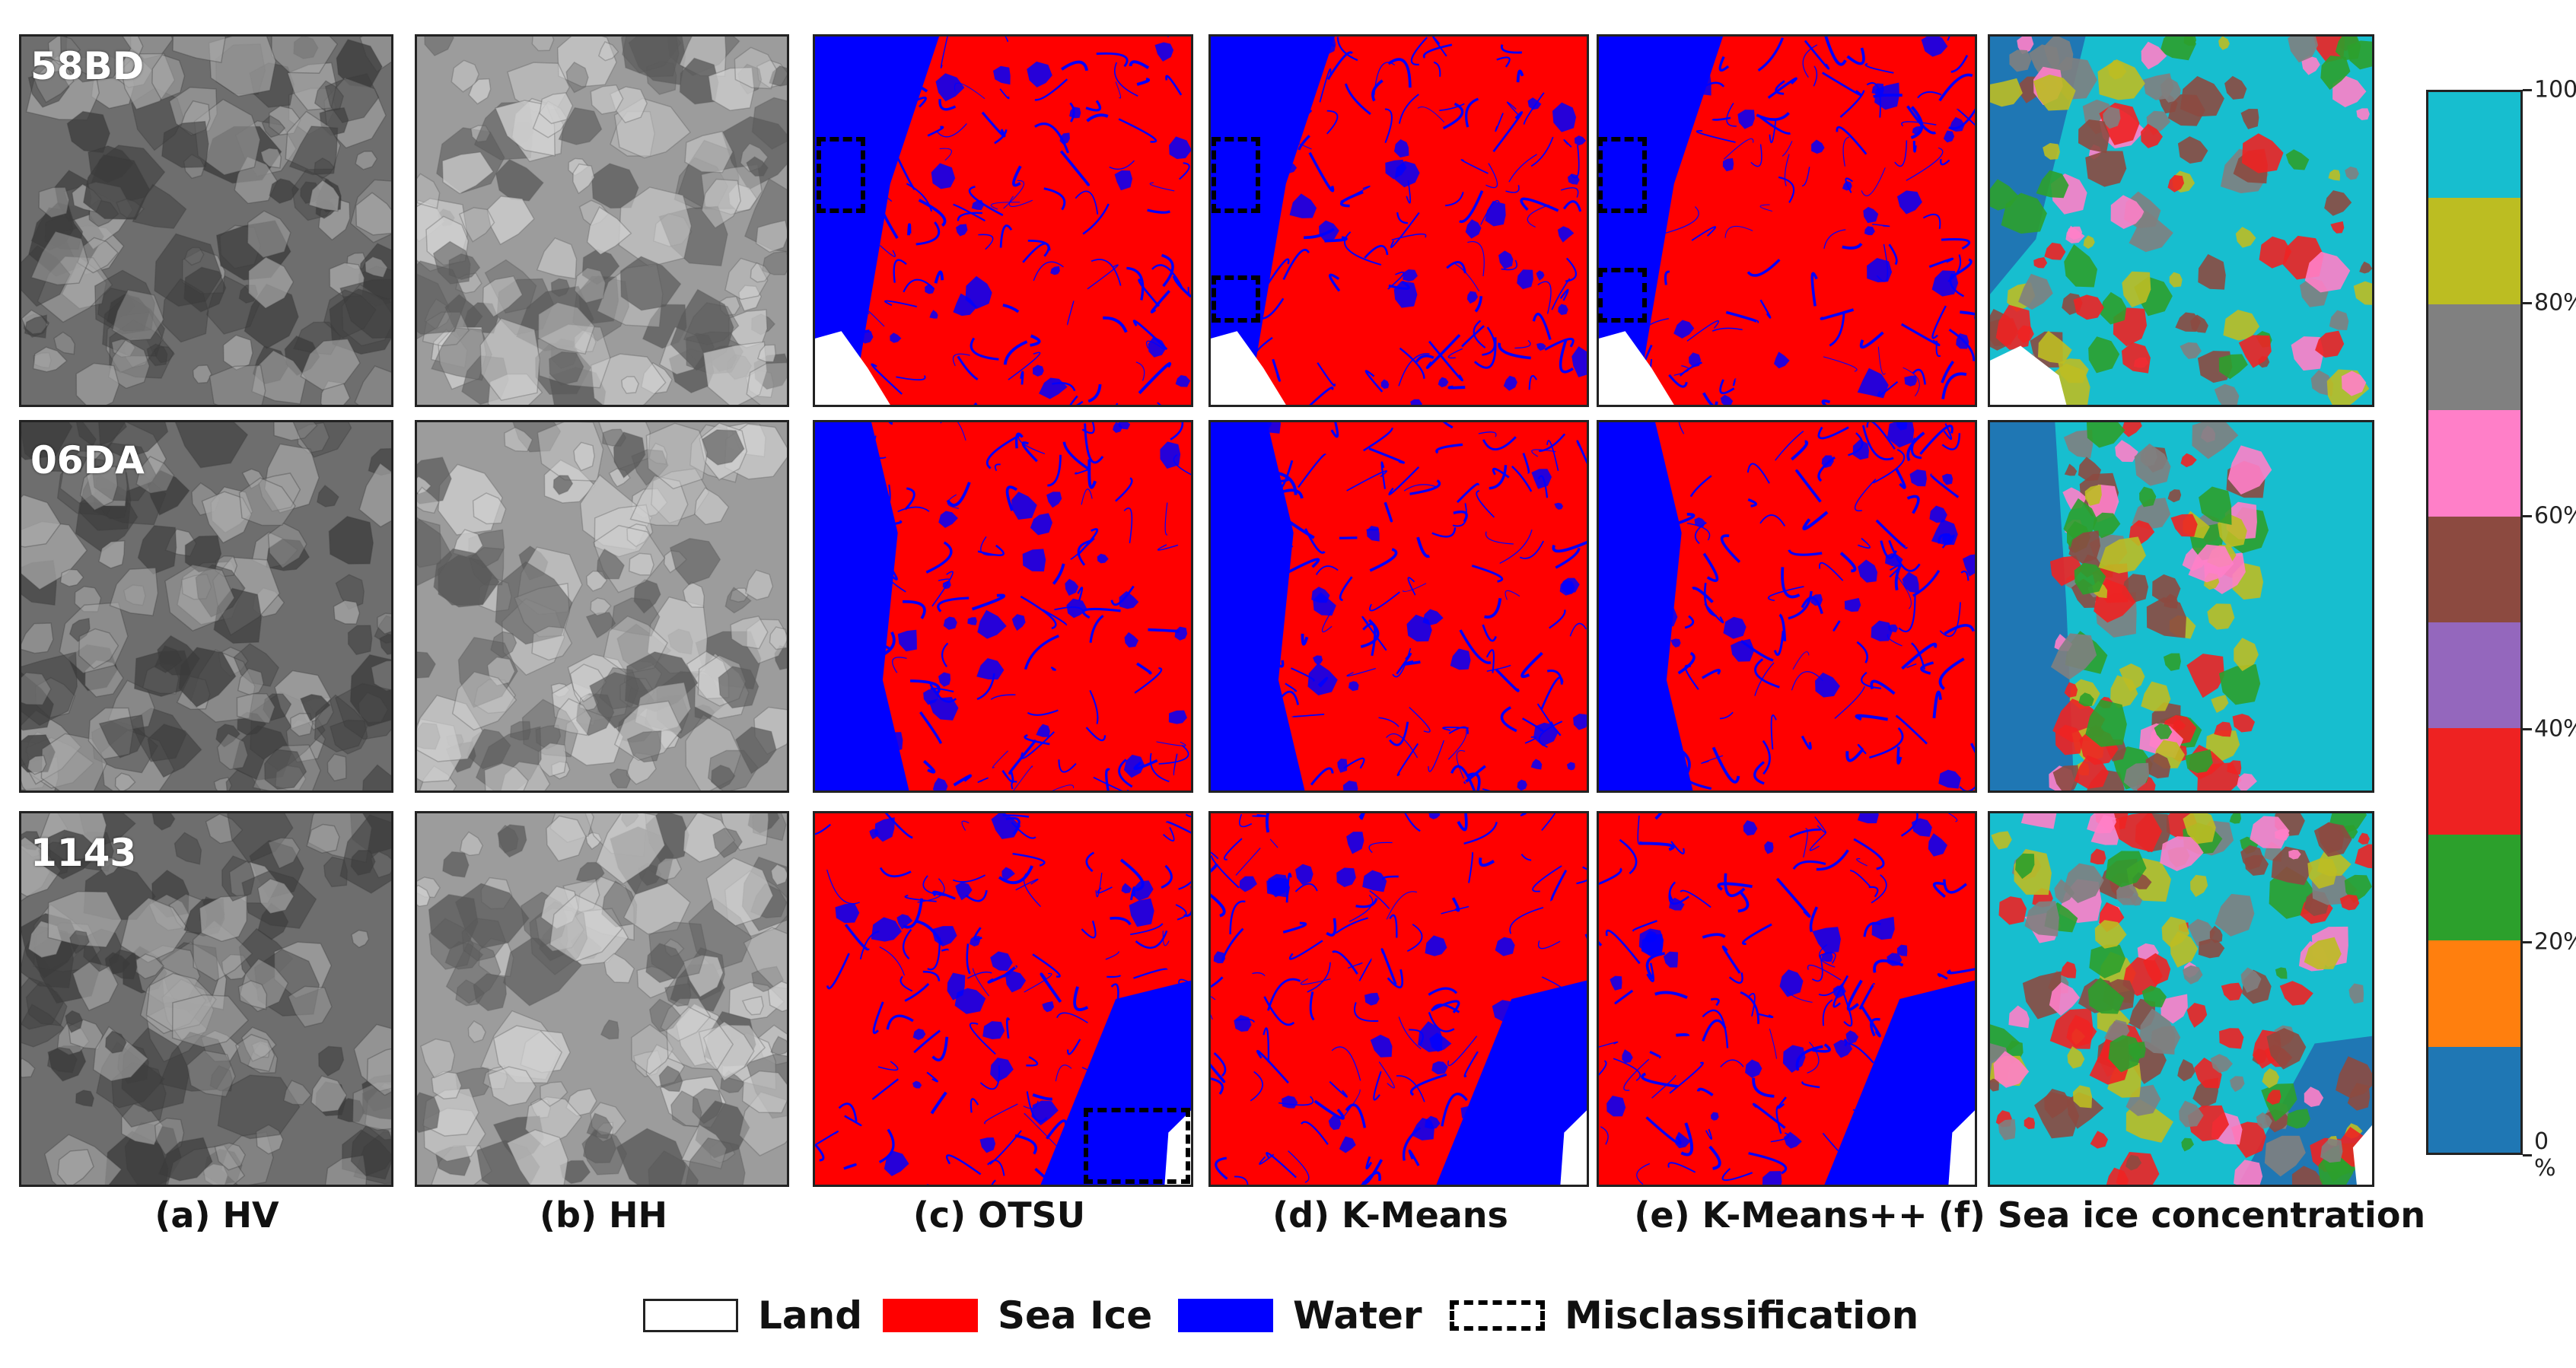  I want to click on panel-otsu-58bd, so click(1003, 220).